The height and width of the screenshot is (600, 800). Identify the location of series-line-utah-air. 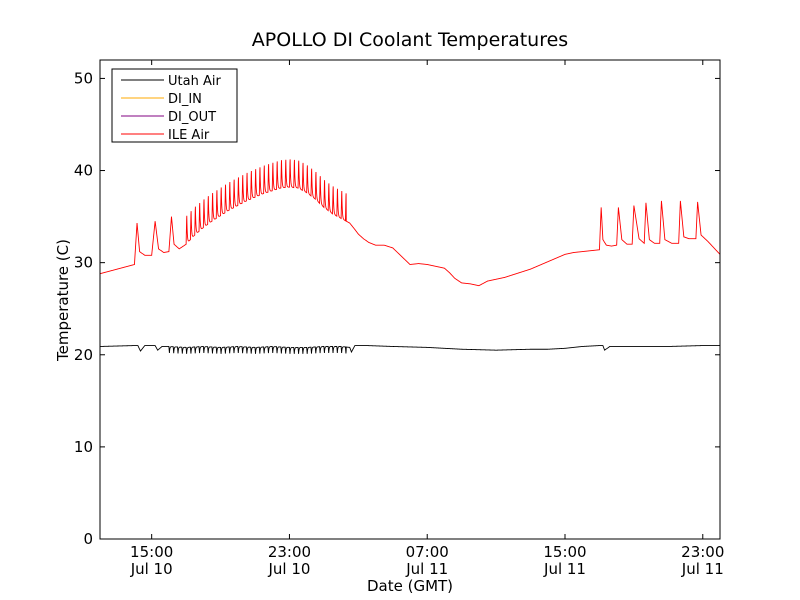
(409, 349).